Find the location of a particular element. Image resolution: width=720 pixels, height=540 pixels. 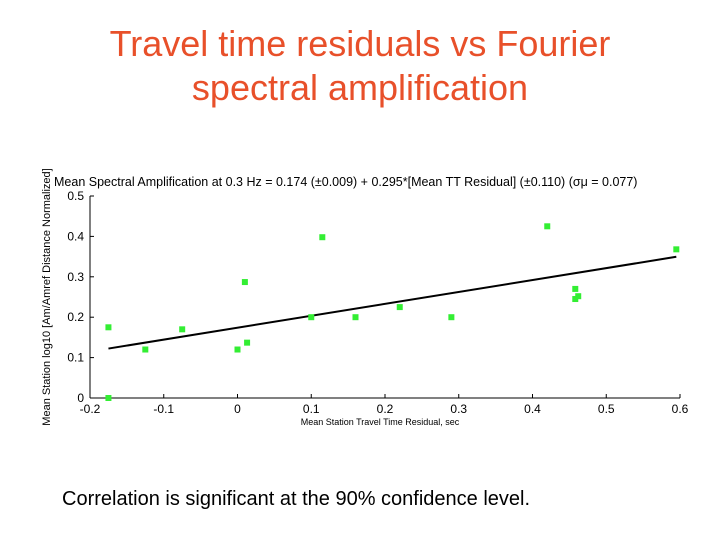

slide-title-line-2: spectral amplification is located at coordinates (360, 87).